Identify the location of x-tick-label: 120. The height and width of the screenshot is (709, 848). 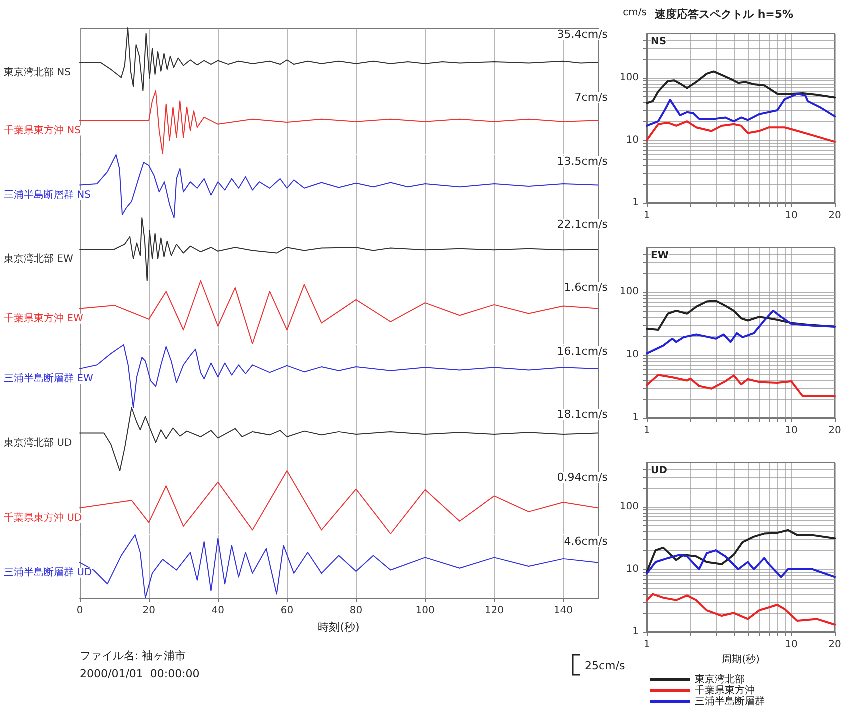
(494, 610).